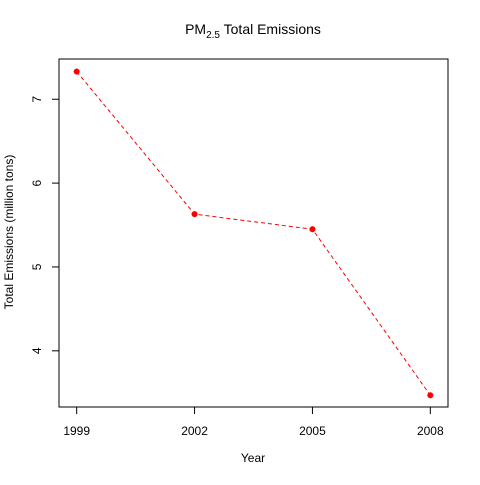 The image size is (480, 485). Describe the element at coordinates (430, 431) in the screenshot. I see `x-tick-label: 2008` at that location.